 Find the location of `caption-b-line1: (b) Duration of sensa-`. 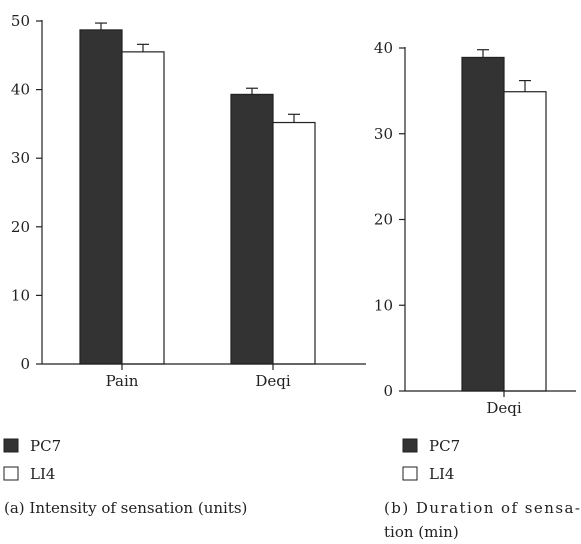

caption-b-line1: (b) Duration of sensa- is located at coordinates (482, 508).